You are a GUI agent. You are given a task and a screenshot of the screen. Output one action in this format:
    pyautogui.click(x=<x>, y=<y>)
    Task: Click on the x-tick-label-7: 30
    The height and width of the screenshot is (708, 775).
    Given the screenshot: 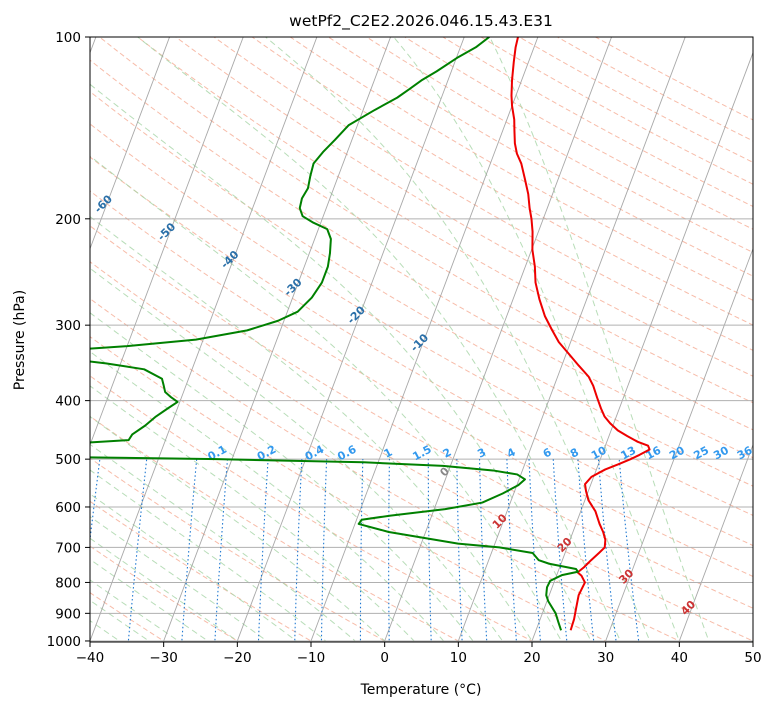 What is the action you would take?
    pyautogui.click(x=605, y=658)
    